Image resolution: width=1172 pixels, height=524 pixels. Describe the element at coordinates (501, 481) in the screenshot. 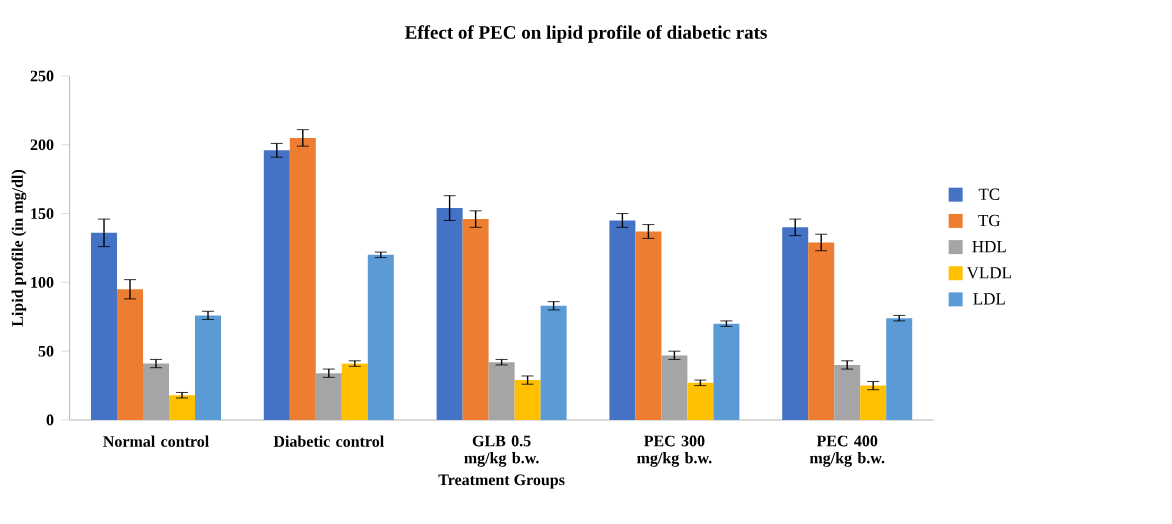

I see `x-axis-title: Treatment Groups` at that location.